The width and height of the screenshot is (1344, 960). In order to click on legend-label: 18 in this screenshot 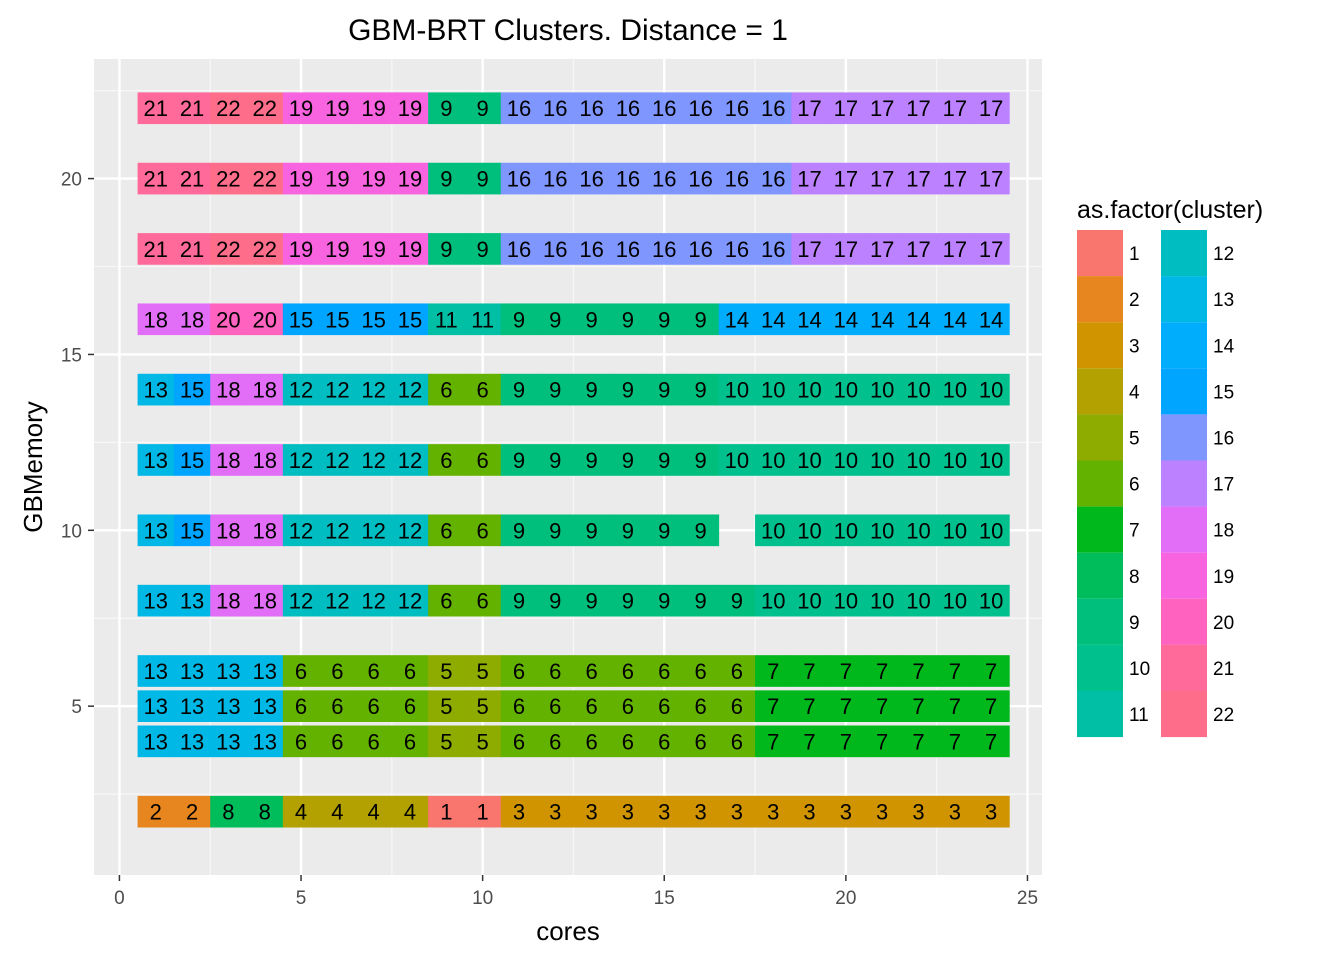, I will do `click(1223, 531)`.